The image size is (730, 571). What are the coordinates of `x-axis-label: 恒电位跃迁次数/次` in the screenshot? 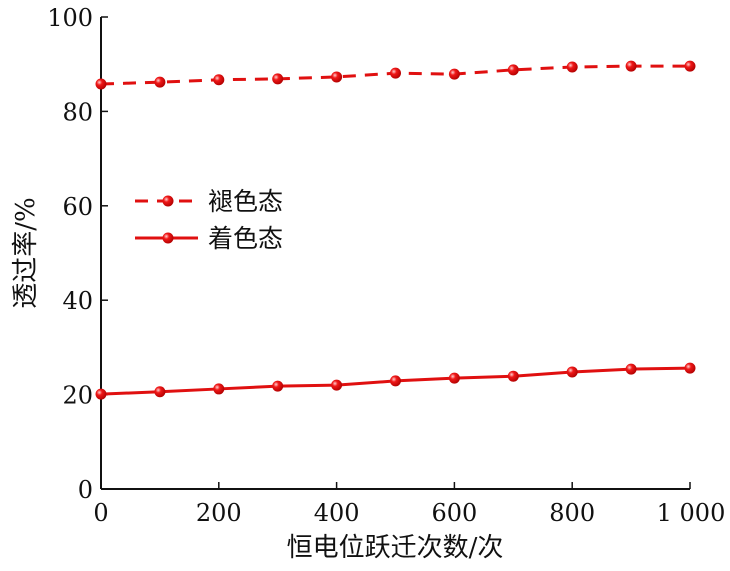 It's located at (395, 548).